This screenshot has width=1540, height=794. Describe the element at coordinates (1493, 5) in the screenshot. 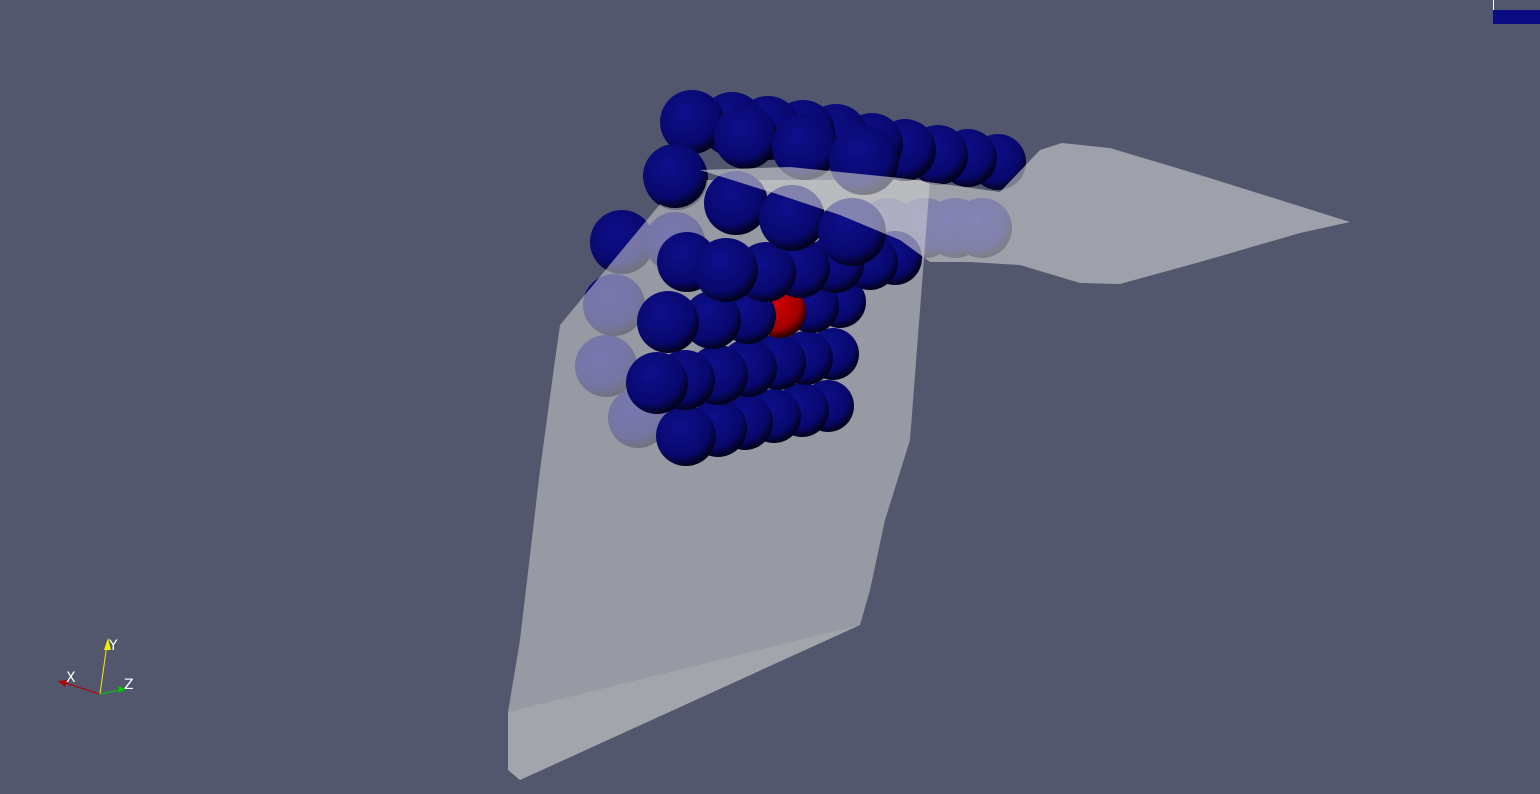

I see `legend-tick-mark` at that location.